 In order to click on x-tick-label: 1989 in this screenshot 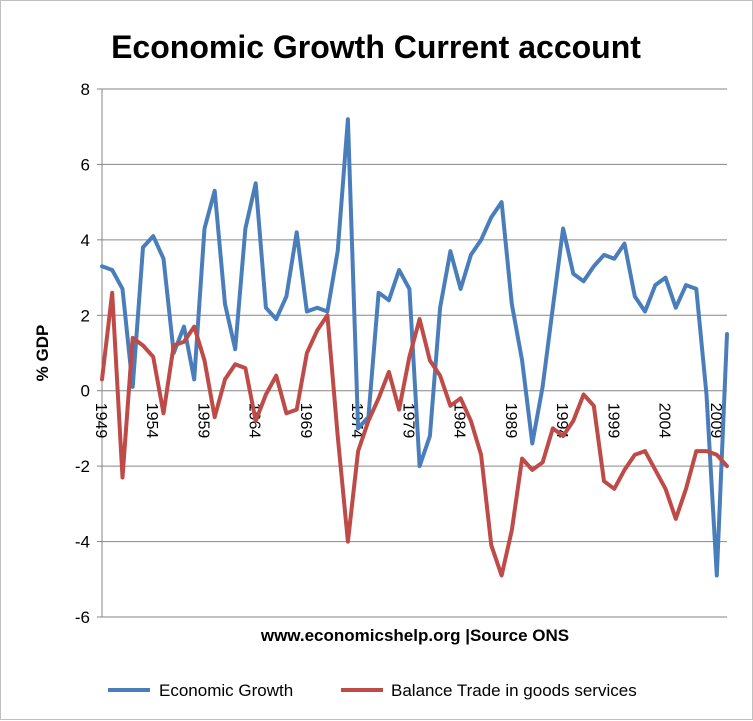, I will do `click(510, 421)`.